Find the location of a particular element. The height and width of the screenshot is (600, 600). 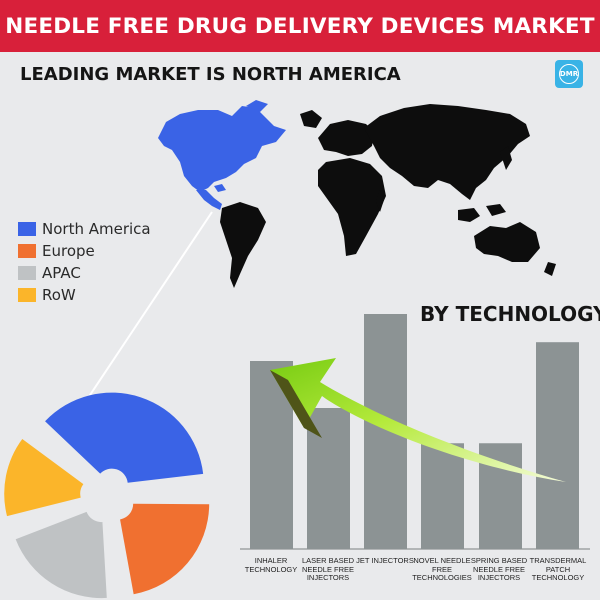

map-north-america is located at coordinates (222, 155).